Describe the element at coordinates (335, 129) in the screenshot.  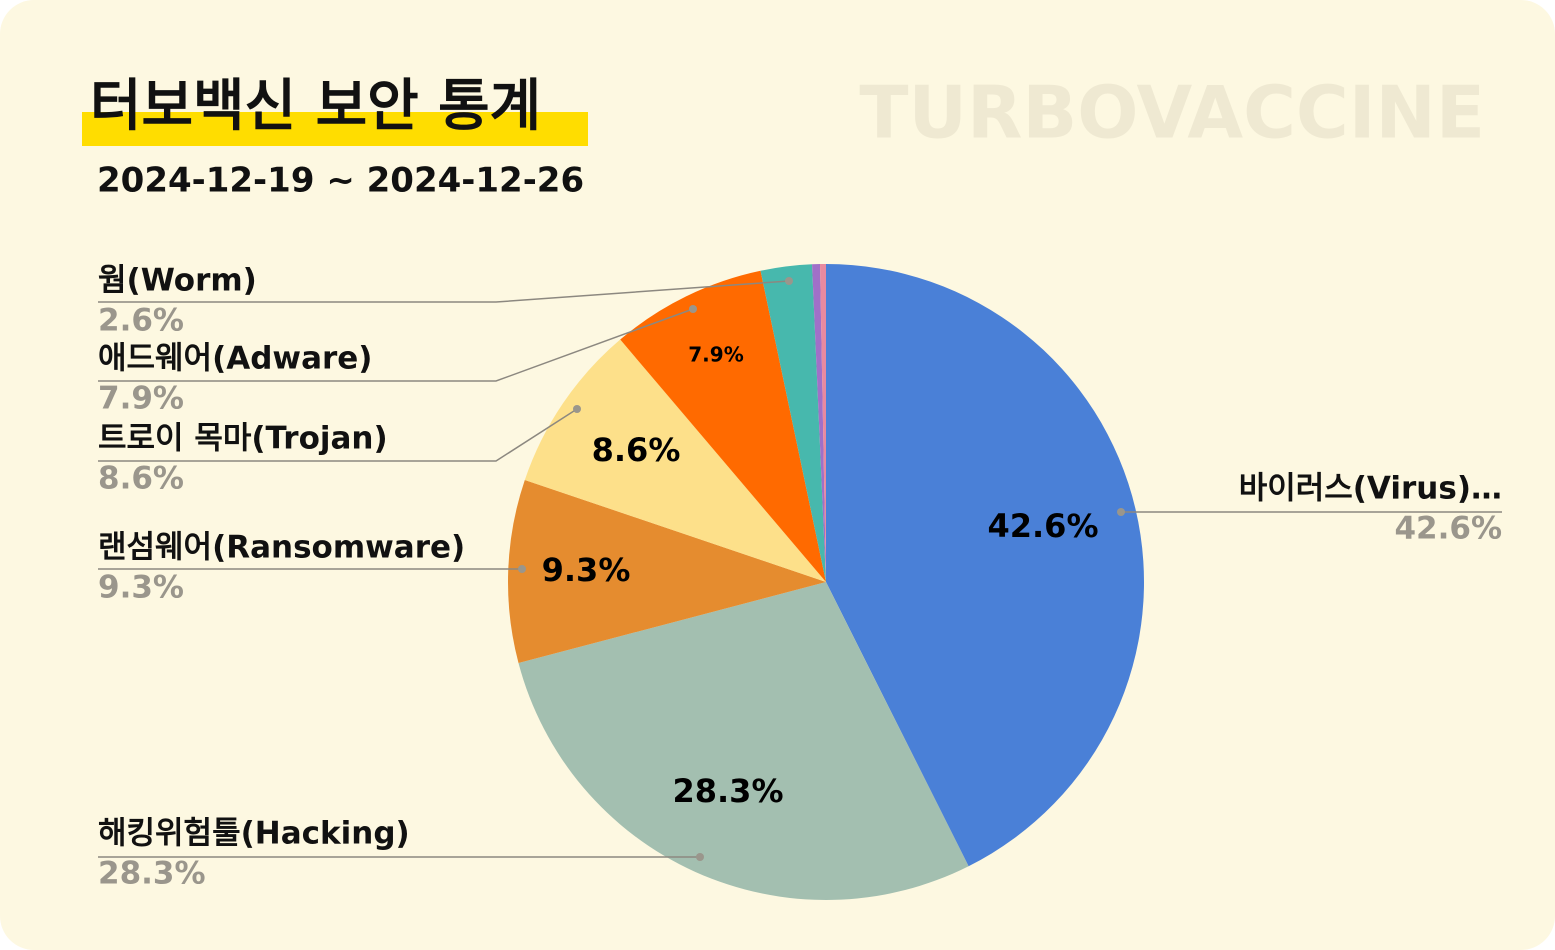
I see `title-highlight` at that location.